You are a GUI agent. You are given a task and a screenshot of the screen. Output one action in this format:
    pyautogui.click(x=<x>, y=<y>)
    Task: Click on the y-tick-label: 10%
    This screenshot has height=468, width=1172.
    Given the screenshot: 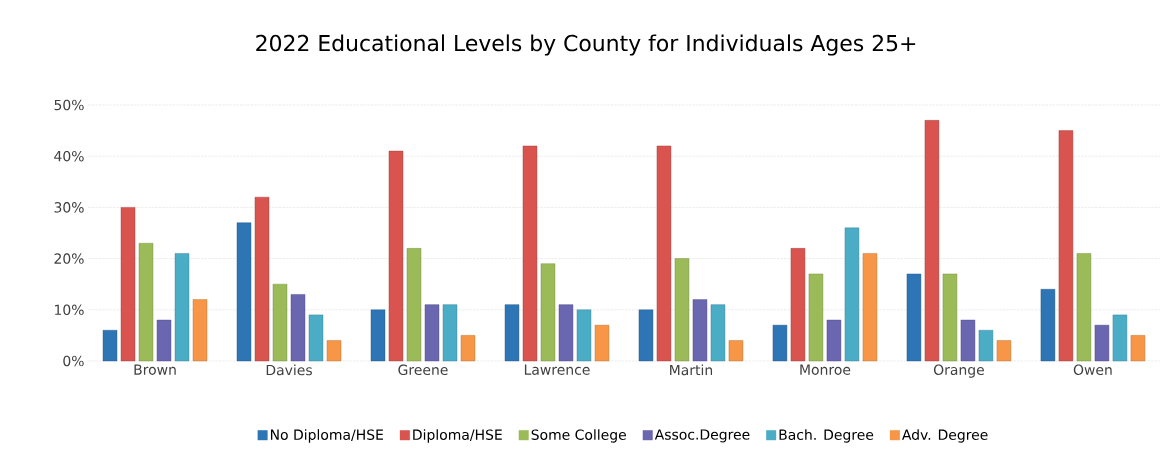 What is the action you would take?
    pyautogui.click(x=69, y=310)
    